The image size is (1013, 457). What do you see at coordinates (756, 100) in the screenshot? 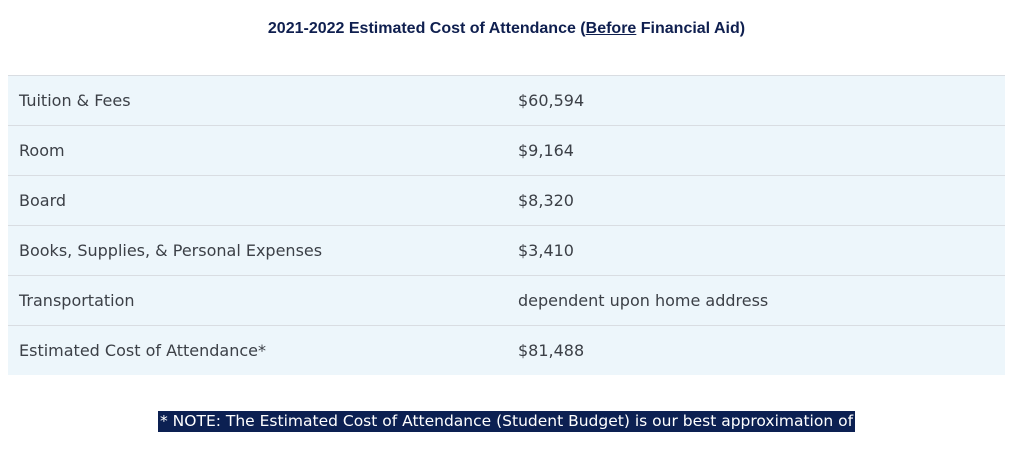
I see `row-value: $60,594` at bounding box center [756, 100].